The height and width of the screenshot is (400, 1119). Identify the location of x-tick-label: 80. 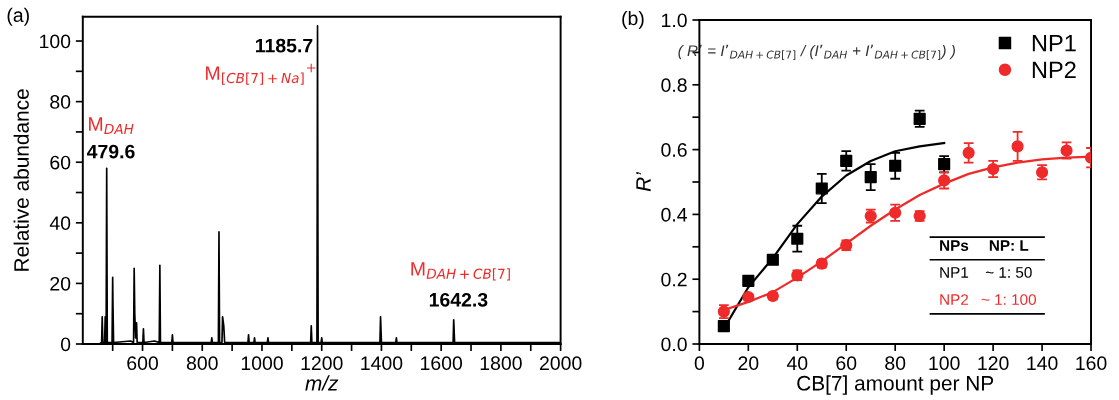
(895, 363).